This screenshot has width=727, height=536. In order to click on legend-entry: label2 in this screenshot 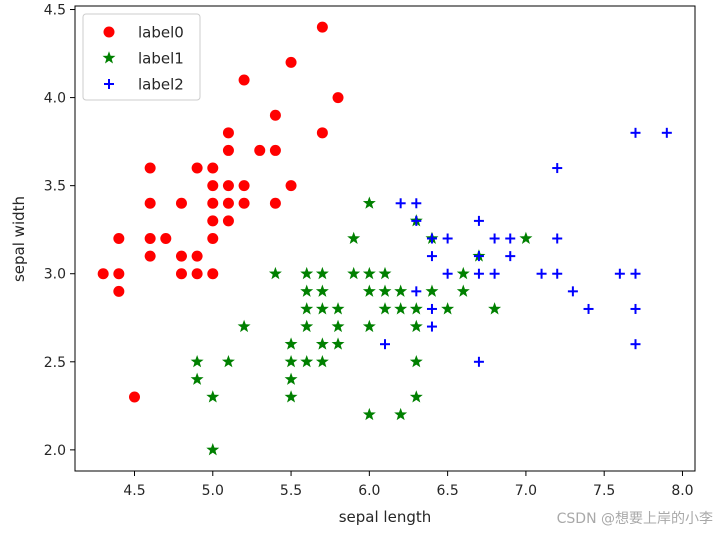, I will do `click(144, 85)`.